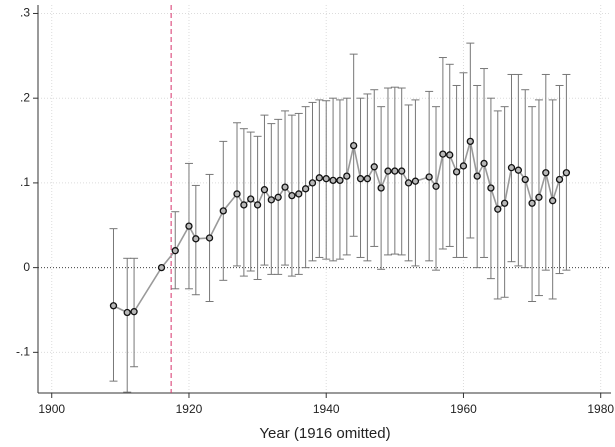 This screenshot has width=615, height=447. Describe the element at coordinates (25, 97) in the screenshot. I see `y-tick-label: .2` at that location.